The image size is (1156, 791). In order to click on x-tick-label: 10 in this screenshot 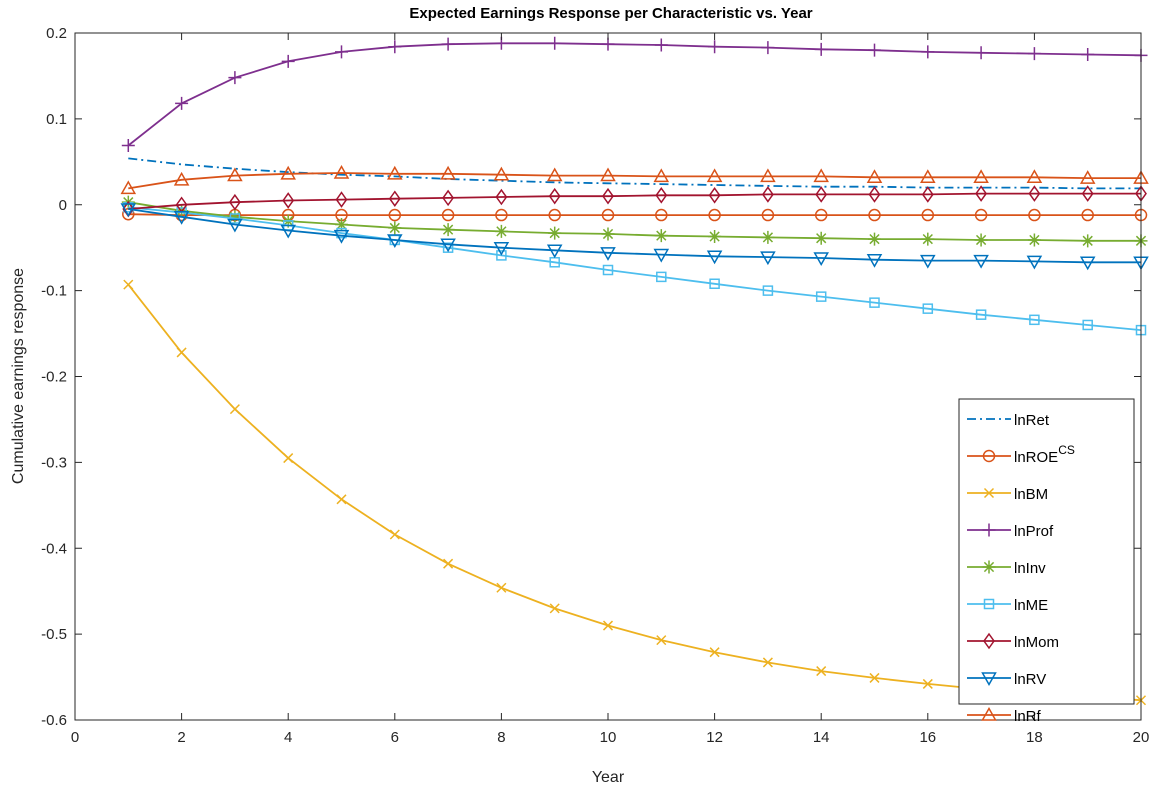, I will do `click(608, 737)`.